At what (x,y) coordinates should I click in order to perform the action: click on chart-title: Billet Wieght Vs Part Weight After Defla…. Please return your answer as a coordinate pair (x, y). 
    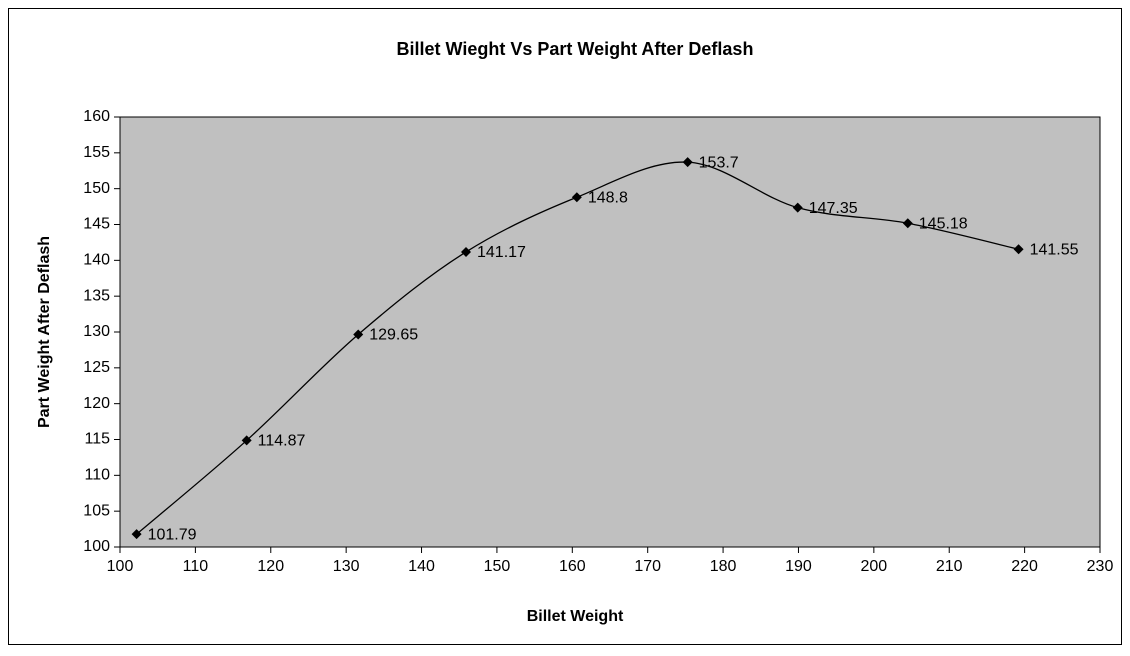
    Looking at the image, I should click on (575, 49).